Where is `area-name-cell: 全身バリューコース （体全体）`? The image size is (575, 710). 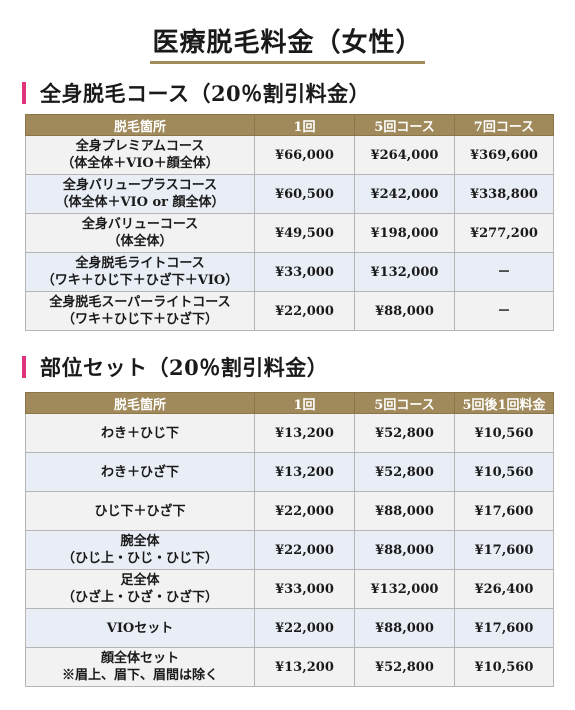
area-name-cell: 全身バリューコース （体全体） is located at coordinates (140, 233).